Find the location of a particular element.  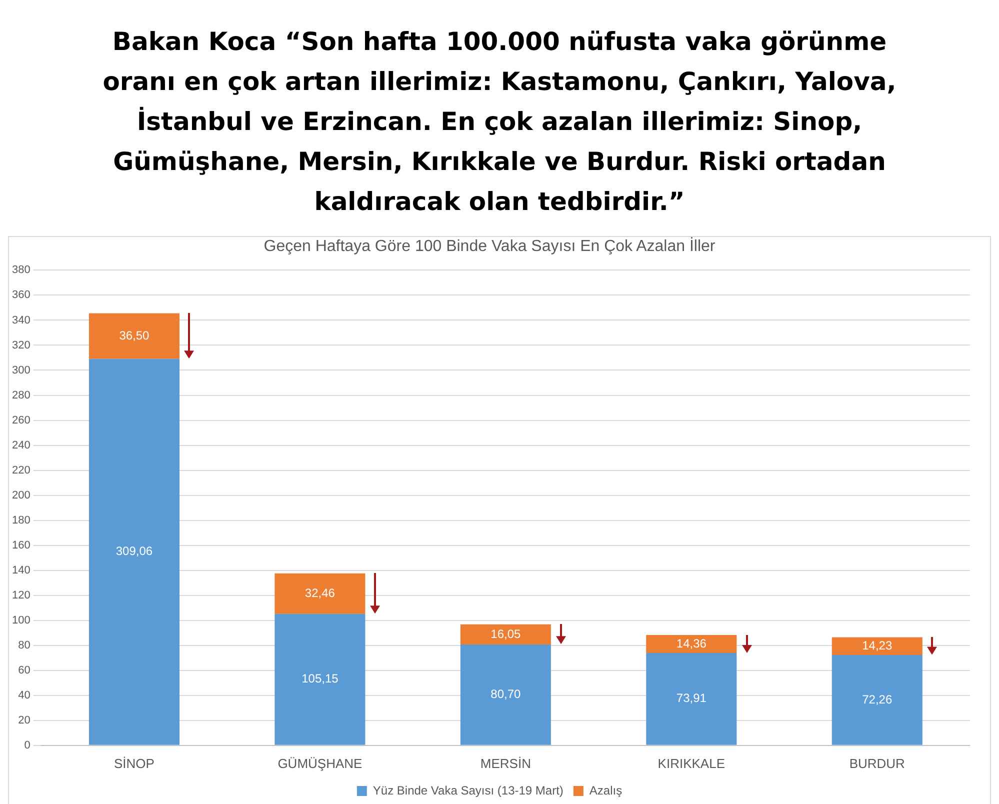

y-tick-label: 380 is located at coordinates (21, 270).